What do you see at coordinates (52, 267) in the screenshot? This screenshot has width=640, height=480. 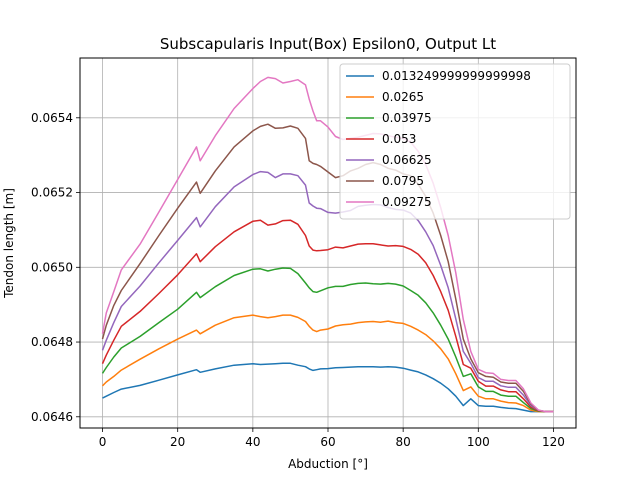 I see `y-tick-label: 0.0650` at bounding box center [52, 267].